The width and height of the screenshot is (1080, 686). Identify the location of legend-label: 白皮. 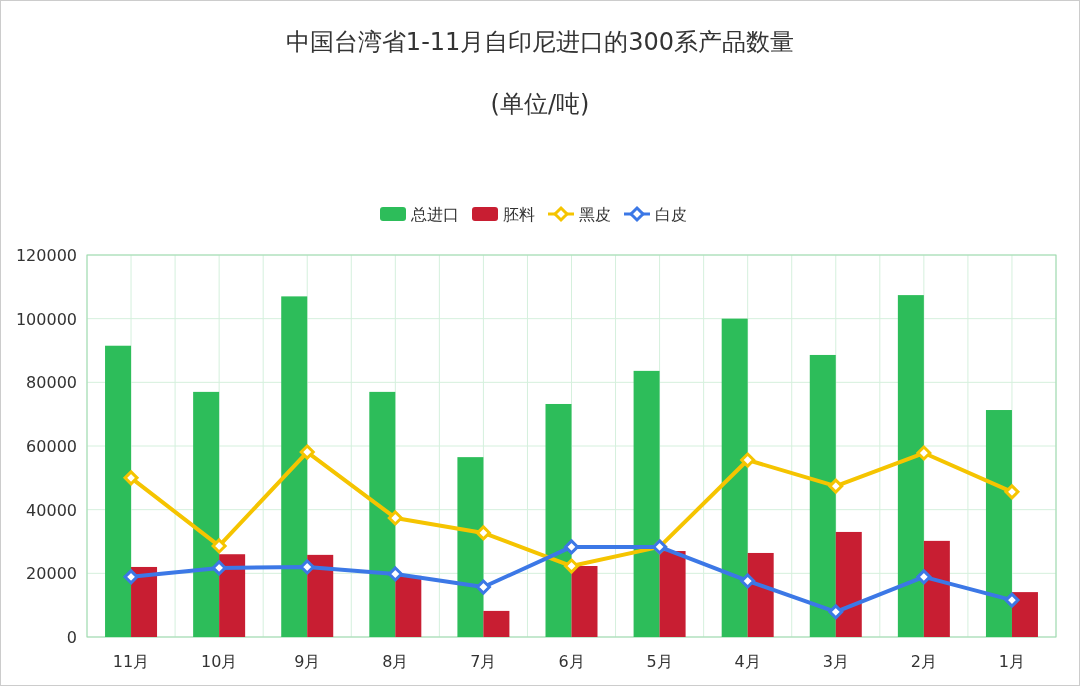
(671, 214).